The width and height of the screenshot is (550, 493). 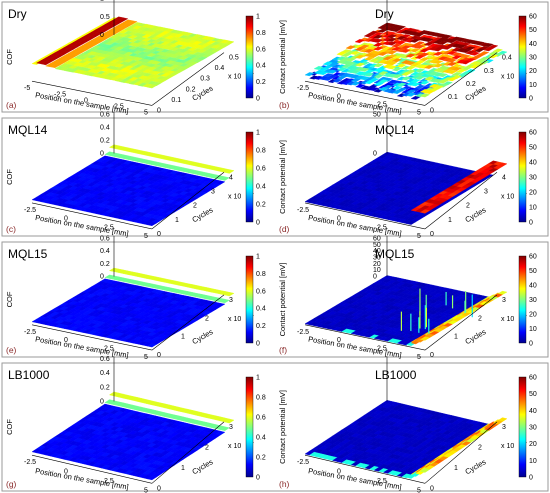 What do you see at coordinates (377, 251) in the screenshot?
I see `z-tick-label: 40` at bounding box center [377, 251].